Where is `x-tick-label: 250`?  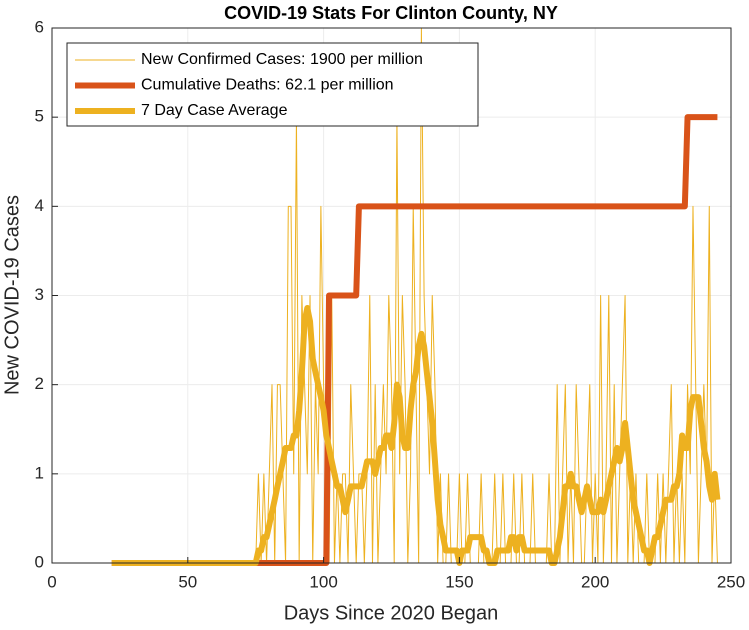
x-tick-label: 250 is located at coordinates (731, 581).